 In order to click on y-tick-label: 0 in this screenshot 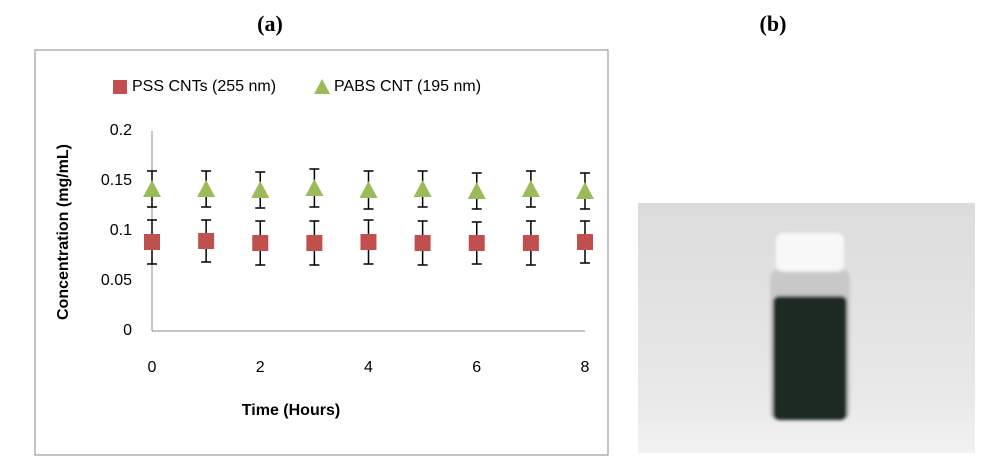, I will do `click(127, 330)`.